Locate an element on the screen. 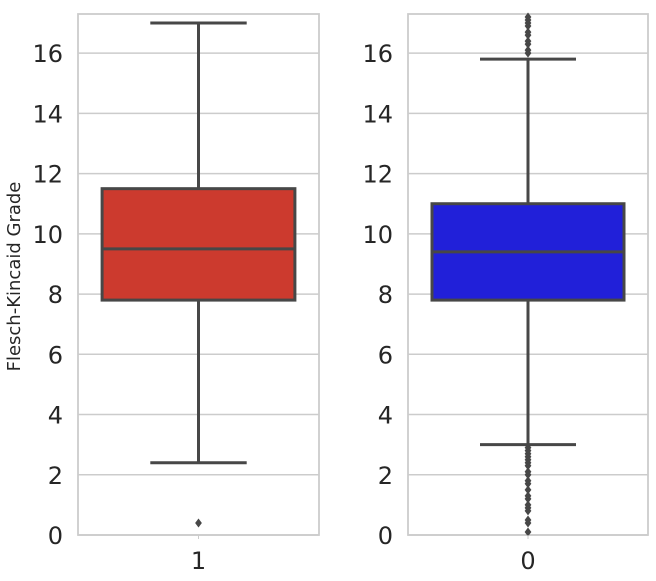 Image resolution: width=656 pixels, height=581 pixels. iqr-box is located at coordinates (198, 244).